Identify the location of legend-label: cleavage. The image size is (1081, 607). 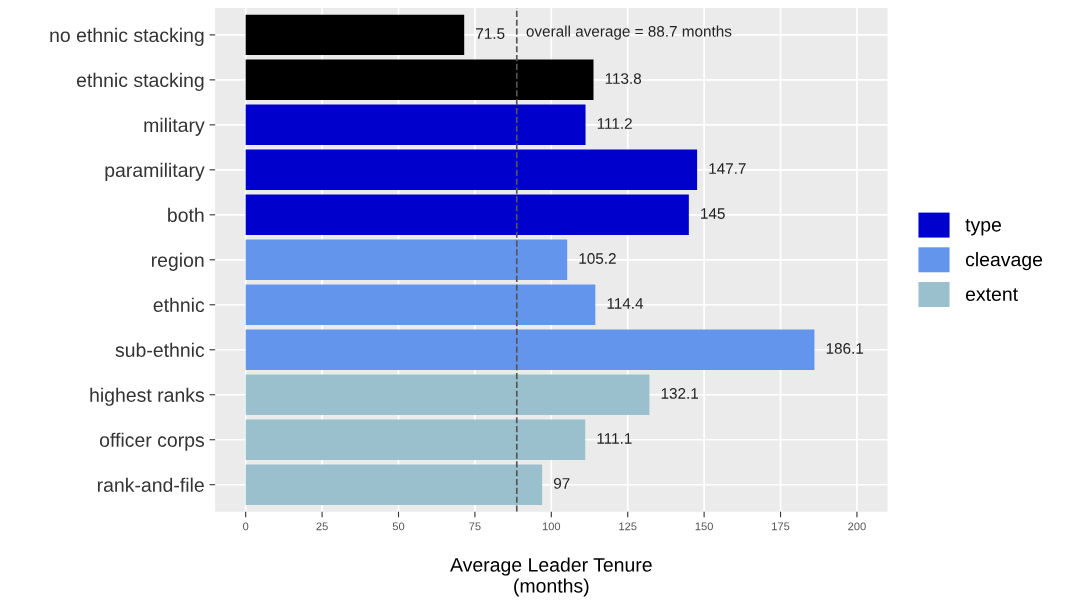
(1004, 261).